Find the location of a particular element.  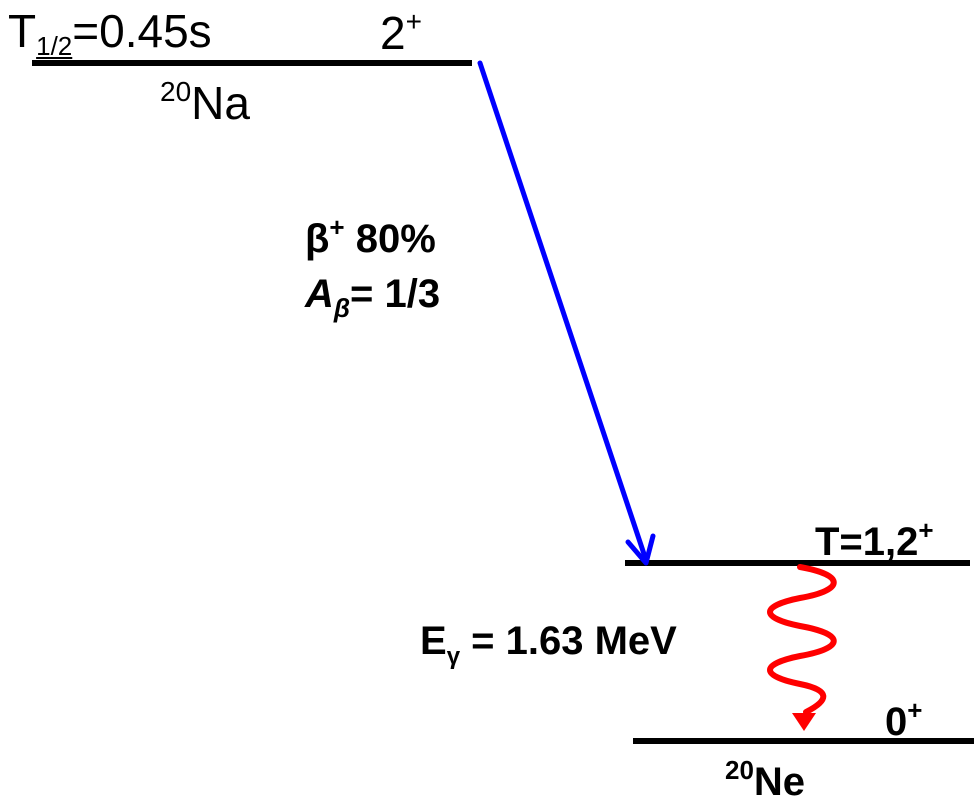

parent-spin-label: 2+ is located at coordinates (401, 32).